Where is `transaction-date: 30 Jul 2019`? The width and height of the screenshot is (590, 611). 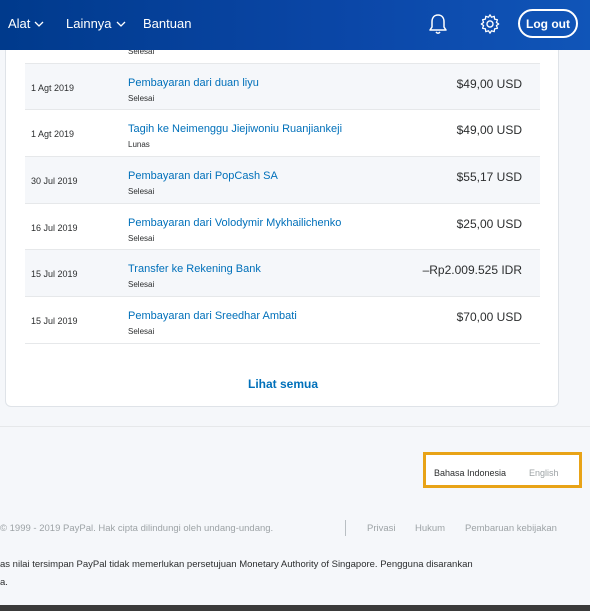 transaction-date: 30 Jul 2019 is located at coordinates (54, 181).